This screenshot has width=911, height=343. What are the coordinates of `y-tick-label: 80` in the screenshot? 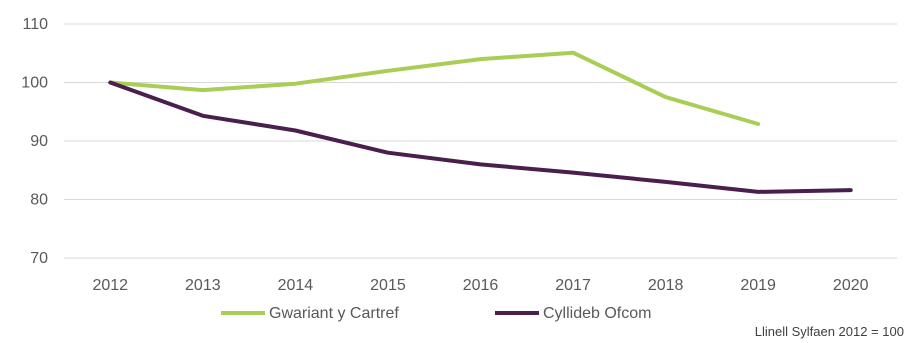 It's located at (39, 200).